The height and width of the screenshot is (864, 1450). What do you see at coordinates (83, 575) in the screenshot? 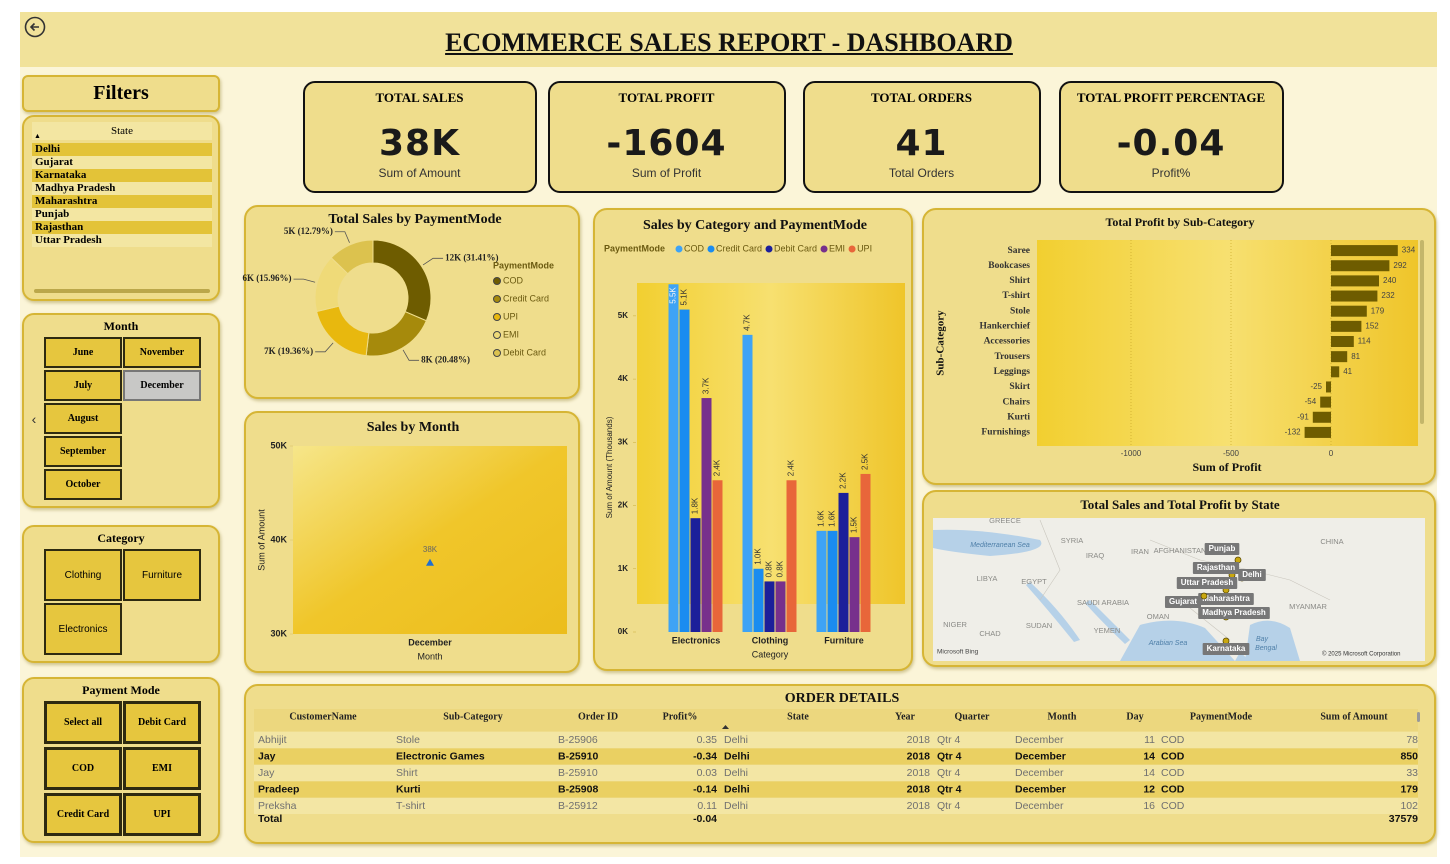
I see `category-button: Clothing` at bounding box center [83, 575].